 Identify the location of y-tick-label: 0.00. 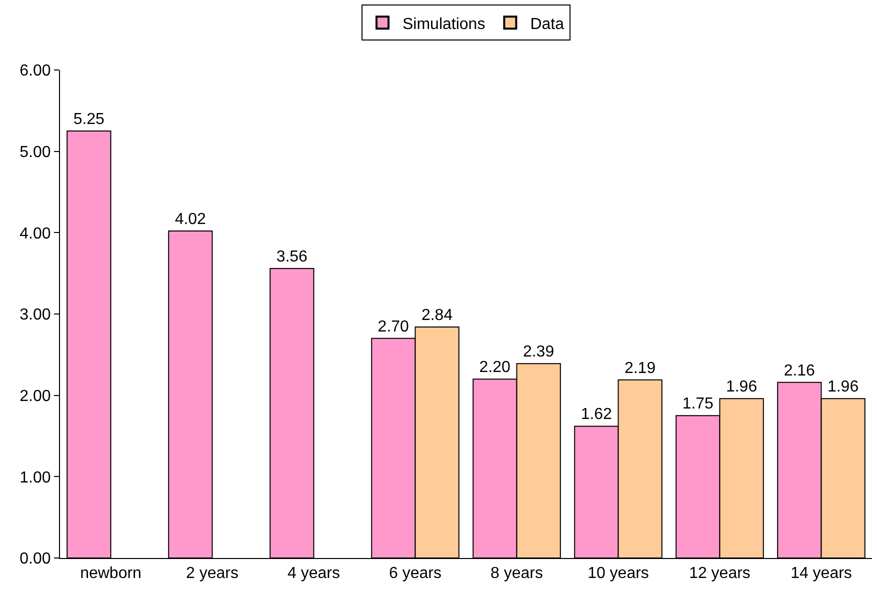
(35, 559).